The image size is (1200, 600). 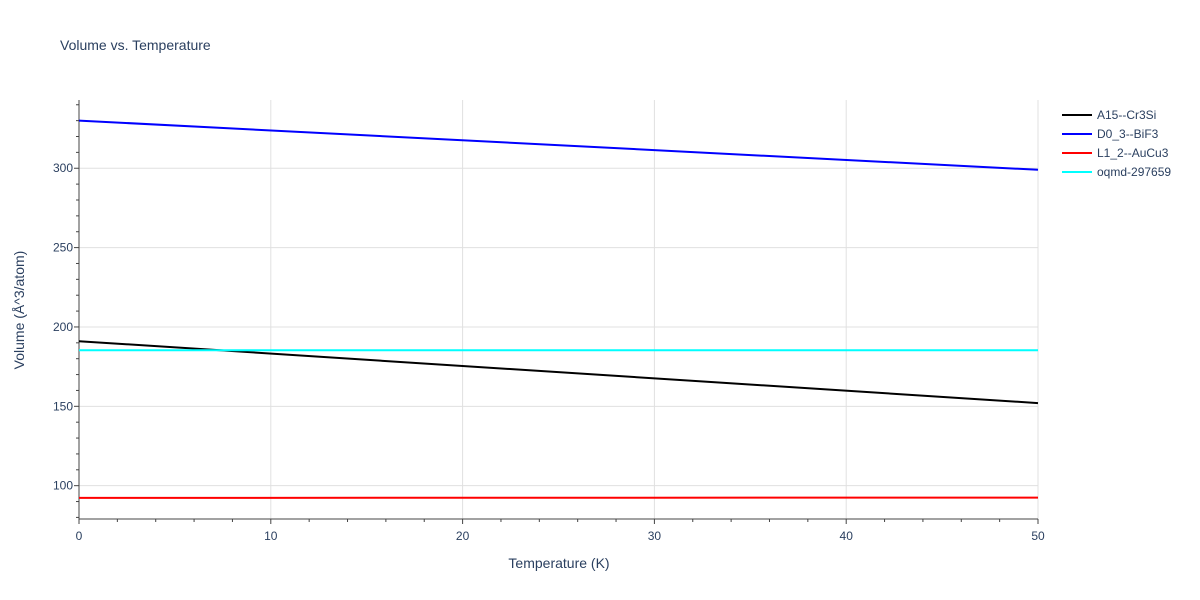 What do you see at coordinates (1133, 153) in the screenshot?
I see `legend-label: L1_2--AuCu3` at bounding box center [1133, 153].